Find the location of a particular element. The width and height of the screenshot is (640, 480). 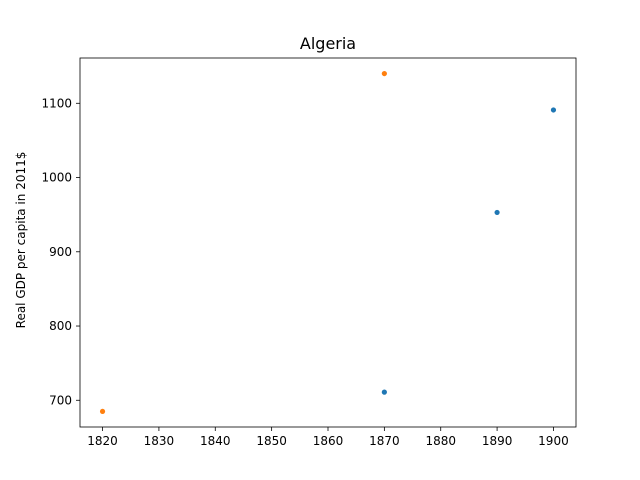

y-tick-label: 1100 is located at coordinates (56, 103).